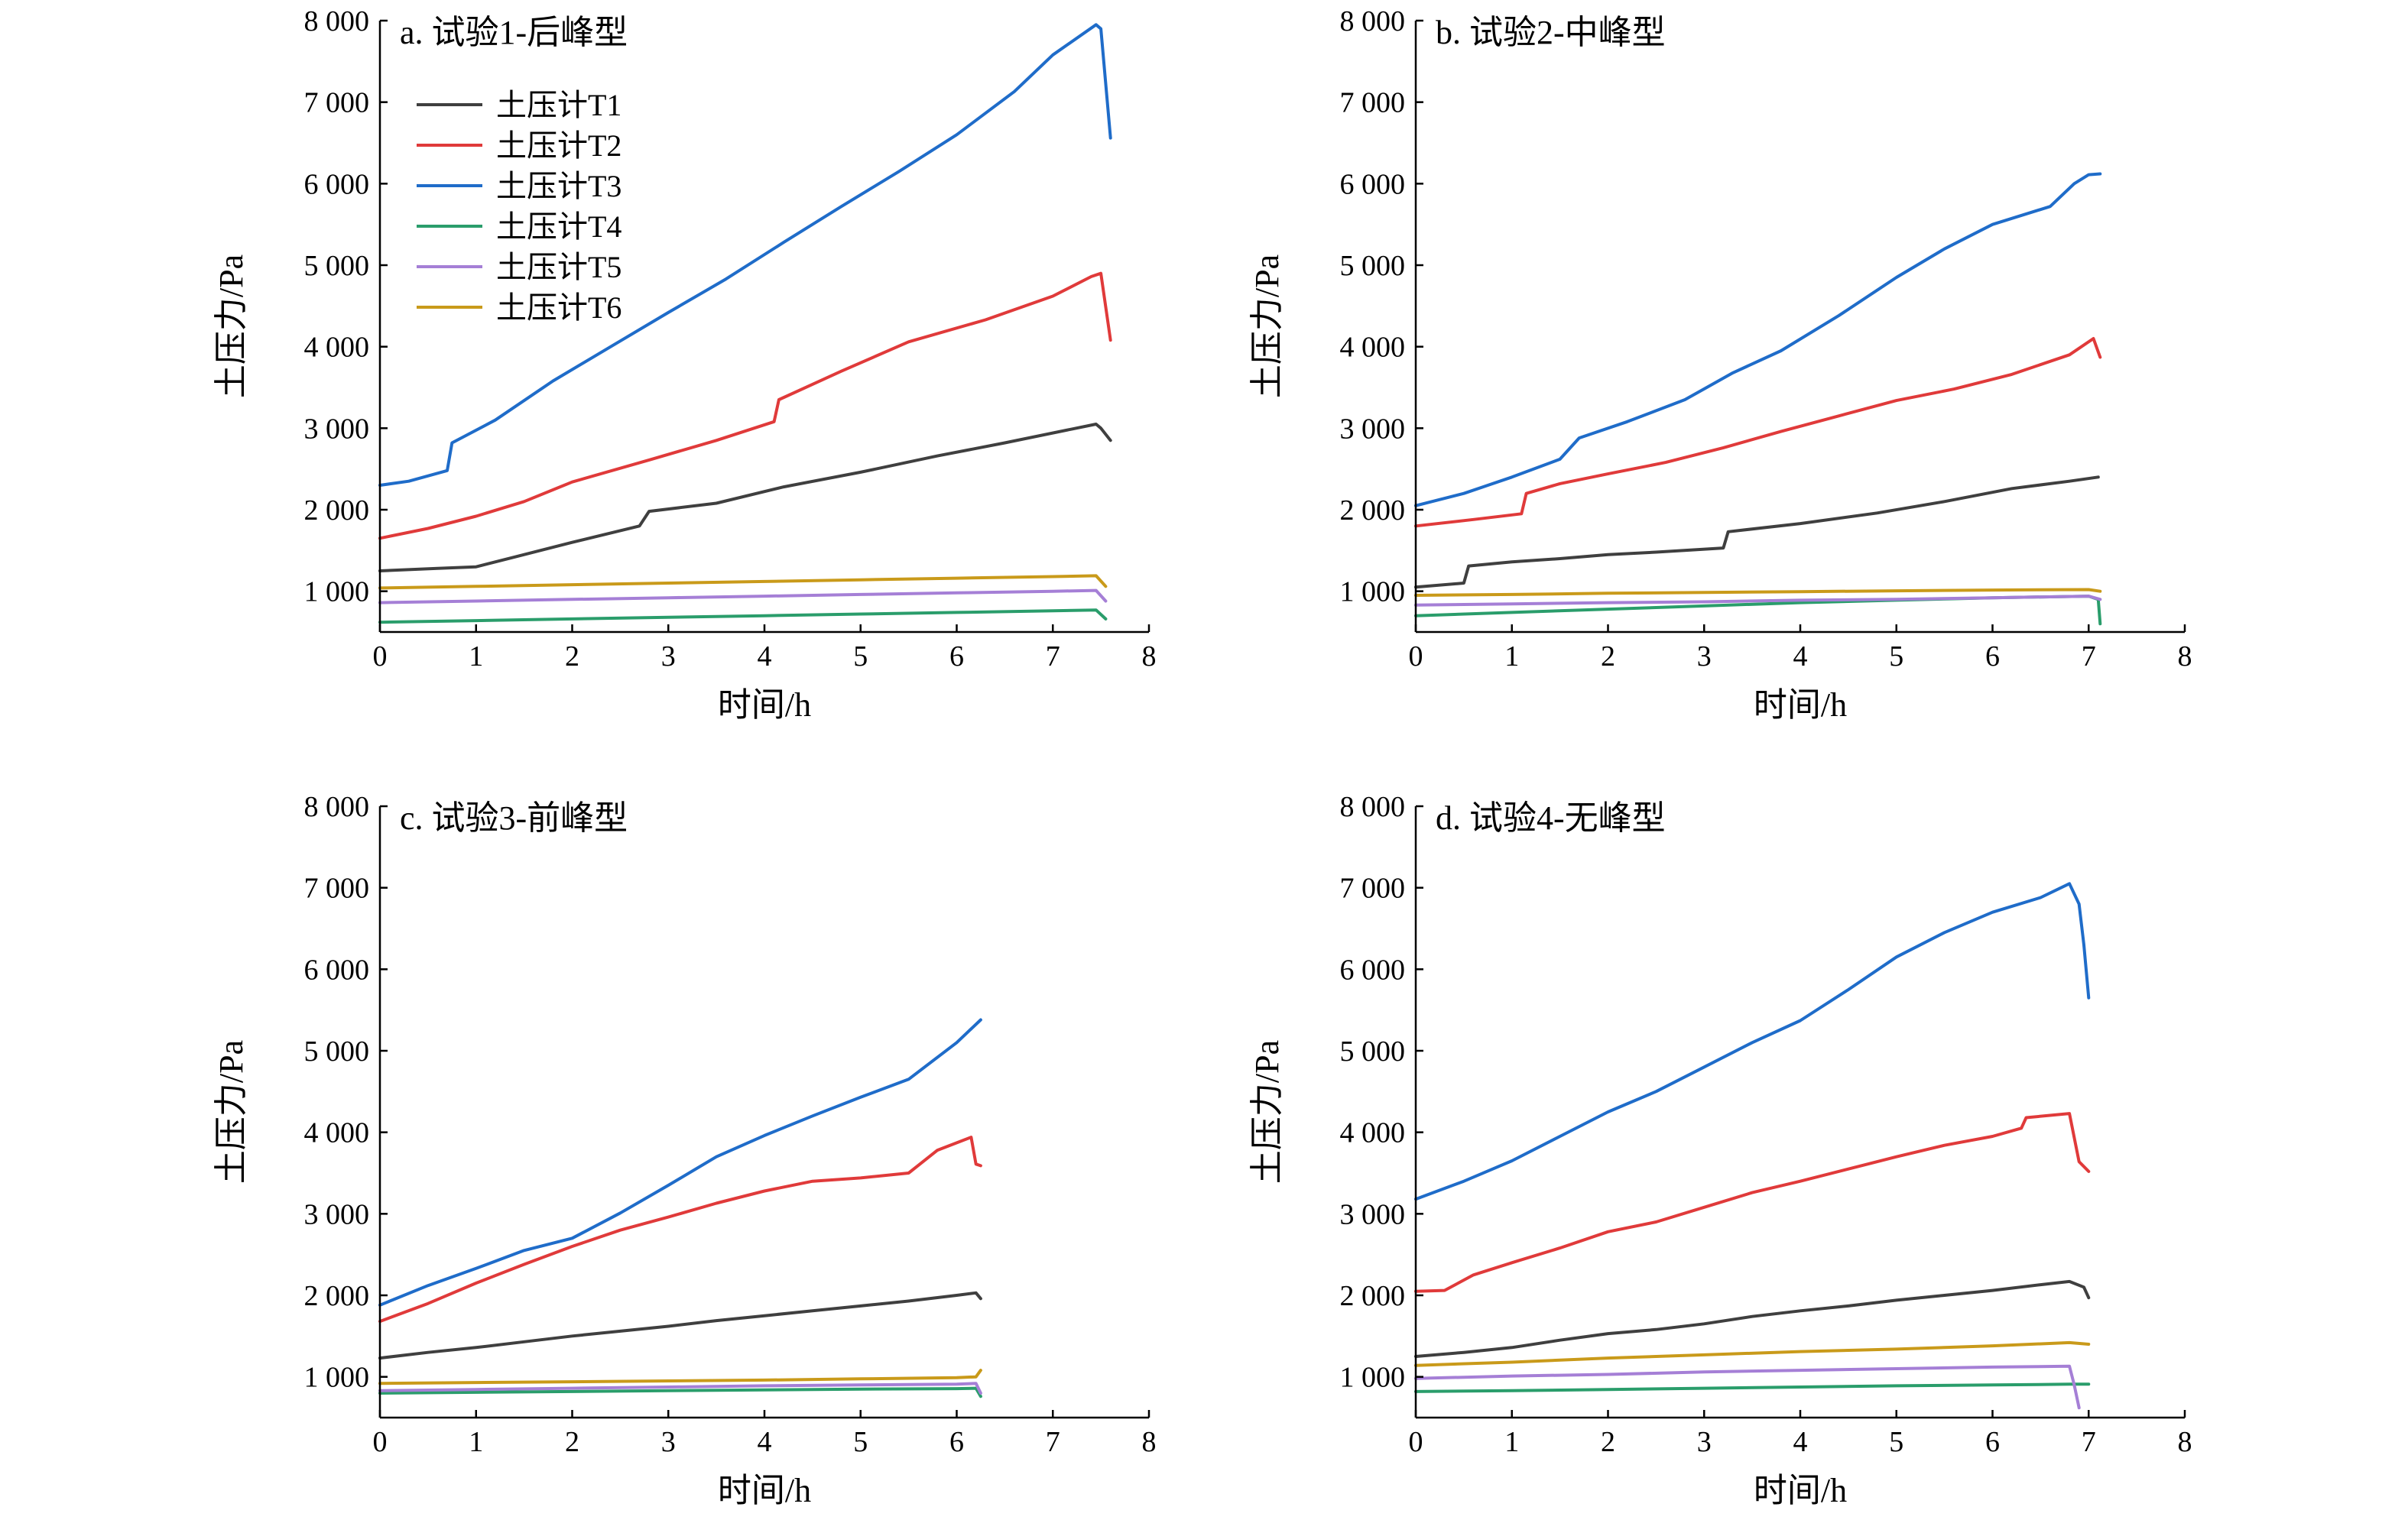  Describe the element at coordinates (559, 307) in the screenshot. I see `legend-label: 土压计T6` at that location.